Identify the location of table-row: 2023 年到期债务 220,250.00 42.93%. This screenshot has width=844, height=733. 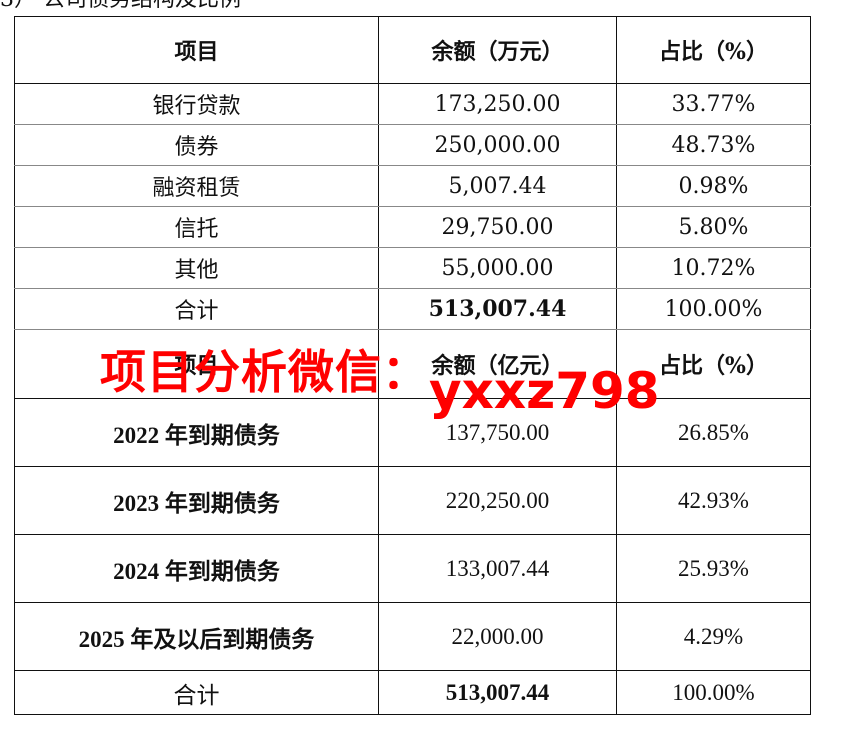
(412, 500).